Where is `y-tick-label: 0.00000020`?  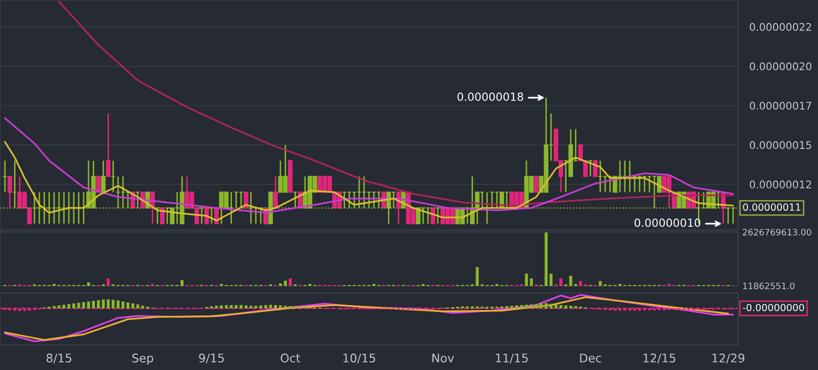 y-tick-label: 0.00000020 is located at coordinates (781, 66).